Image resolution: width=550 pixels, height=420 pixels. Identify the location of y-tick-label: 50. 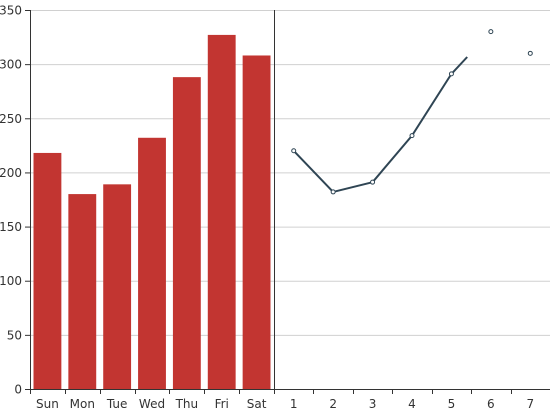
(14, 335).